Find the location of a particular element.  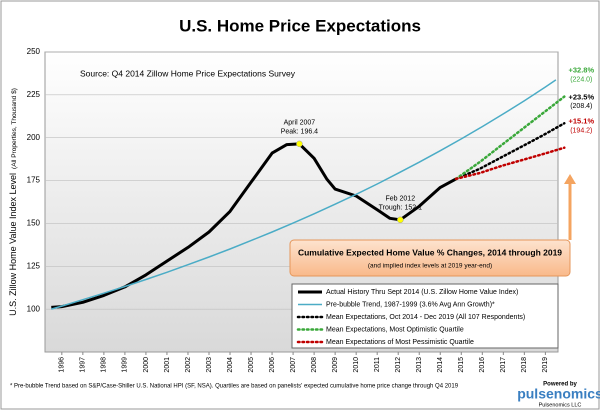

x-tick-label: 1998 is located at coordinates (104, 365).